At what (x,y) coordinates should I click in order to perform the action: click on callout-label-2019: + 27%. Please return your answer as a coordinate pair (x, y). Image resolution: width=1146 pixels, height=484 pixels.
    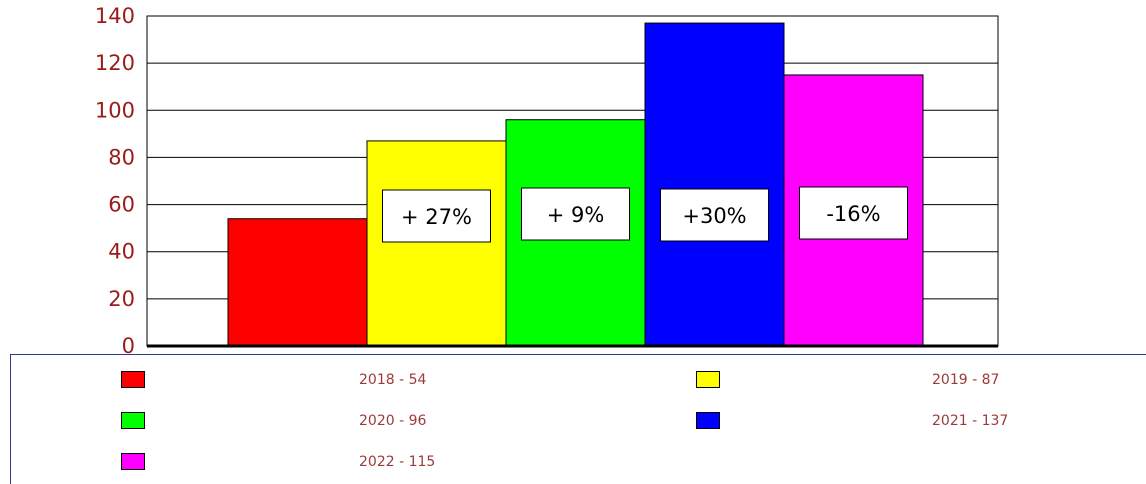
    Looking at the image, I should click on (436, 217).